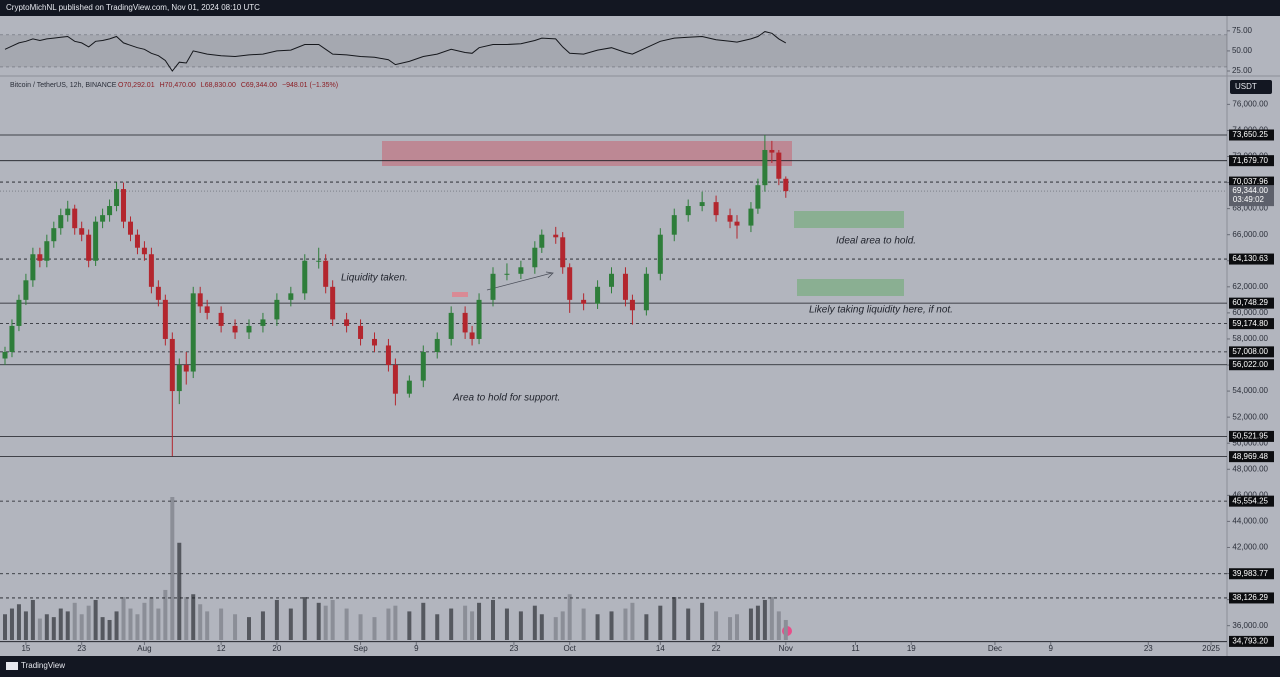 The height and width of the screenshot is (677, 1280). Describe the element at coordinates (1250, 160) in the screenshot. I see `level-label: 71,679.70` at that location.